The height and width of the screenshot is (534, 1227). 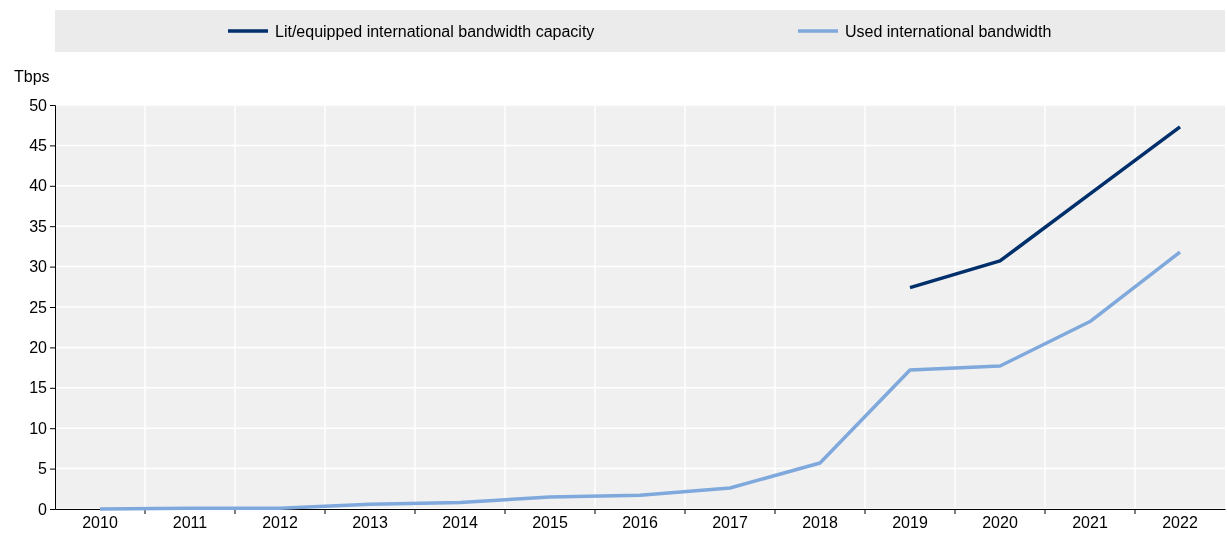 I want to click on x-tick-label: 2017, so click(x=730, y=523).